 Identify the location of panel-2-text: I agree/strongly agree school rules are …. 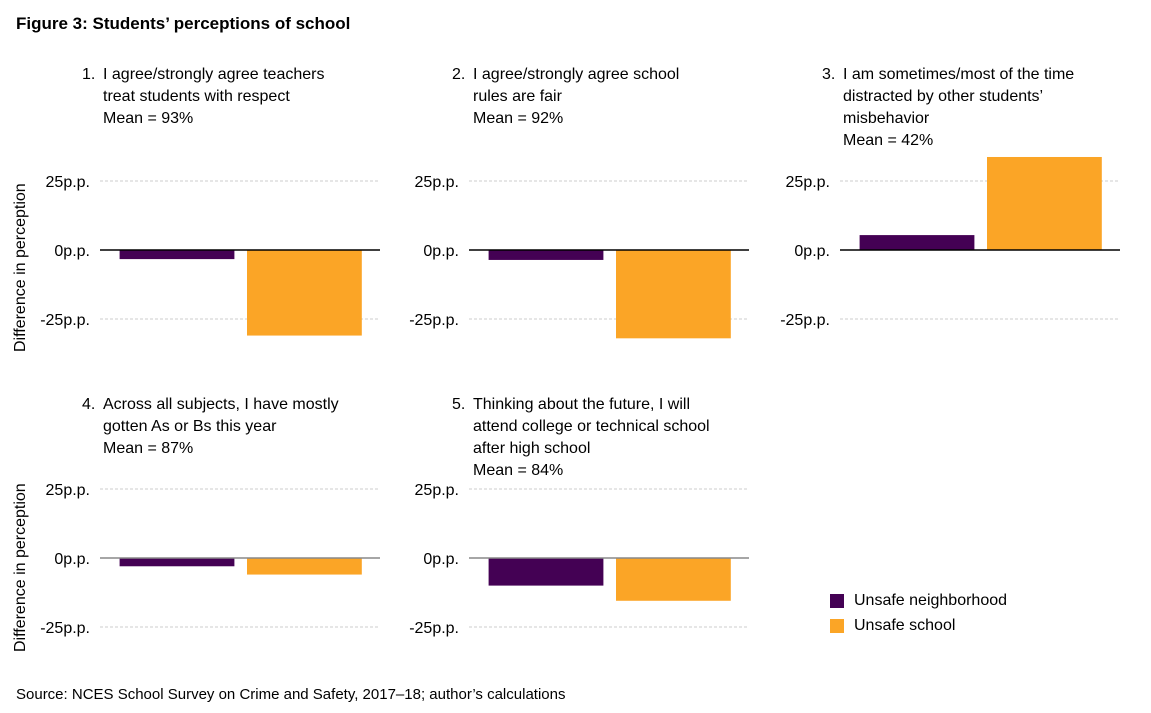
(576, 96).